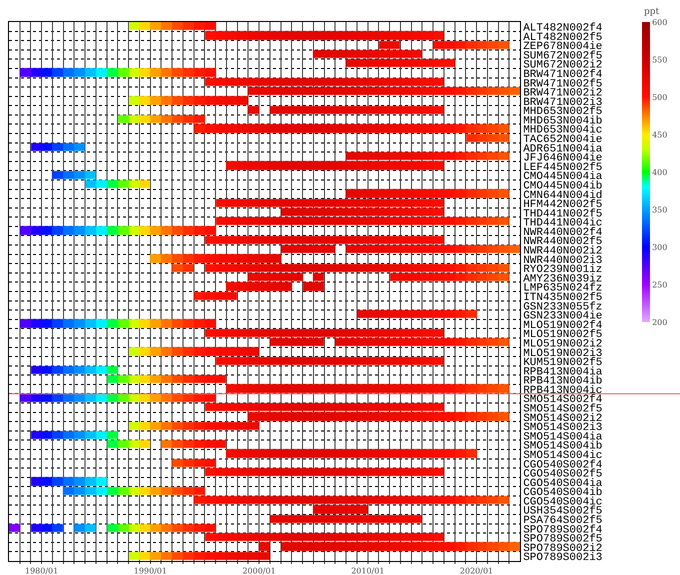 The width and height of the screenshot is (680, 575). Describe the element at coordinates (660, 135) in the screenshot. I see `color-bar-label: 450` at that location.